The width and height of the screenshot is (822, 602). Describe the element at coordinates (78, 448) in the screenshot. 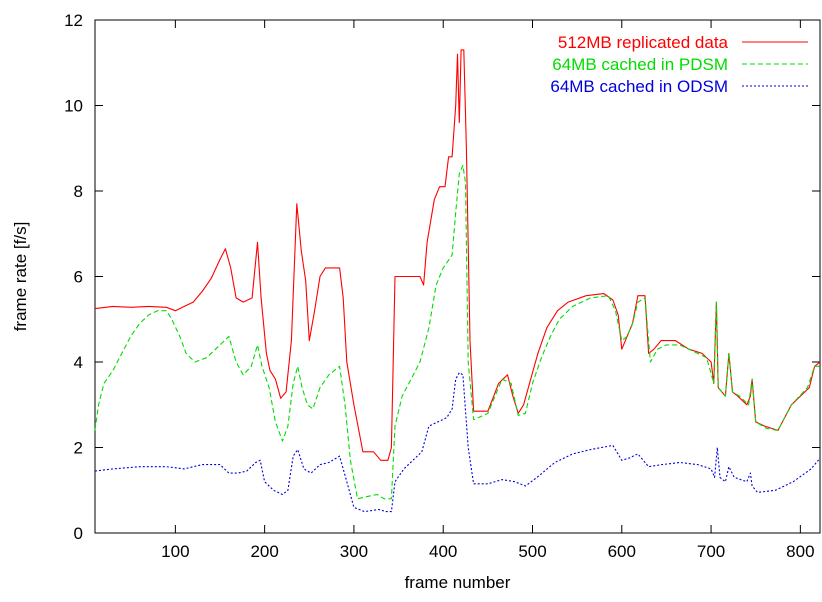

I see `y-tick-label: 2` at that location.